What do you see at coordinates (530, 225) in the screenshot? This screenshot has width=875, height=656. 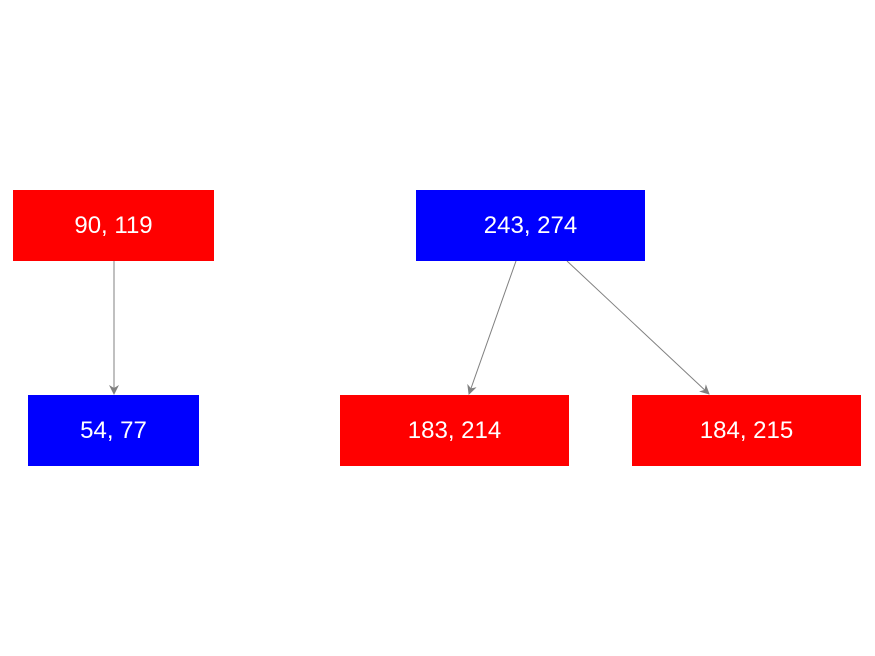 I see `node-243-274: 243, 274` at bounding box center [530, 225].